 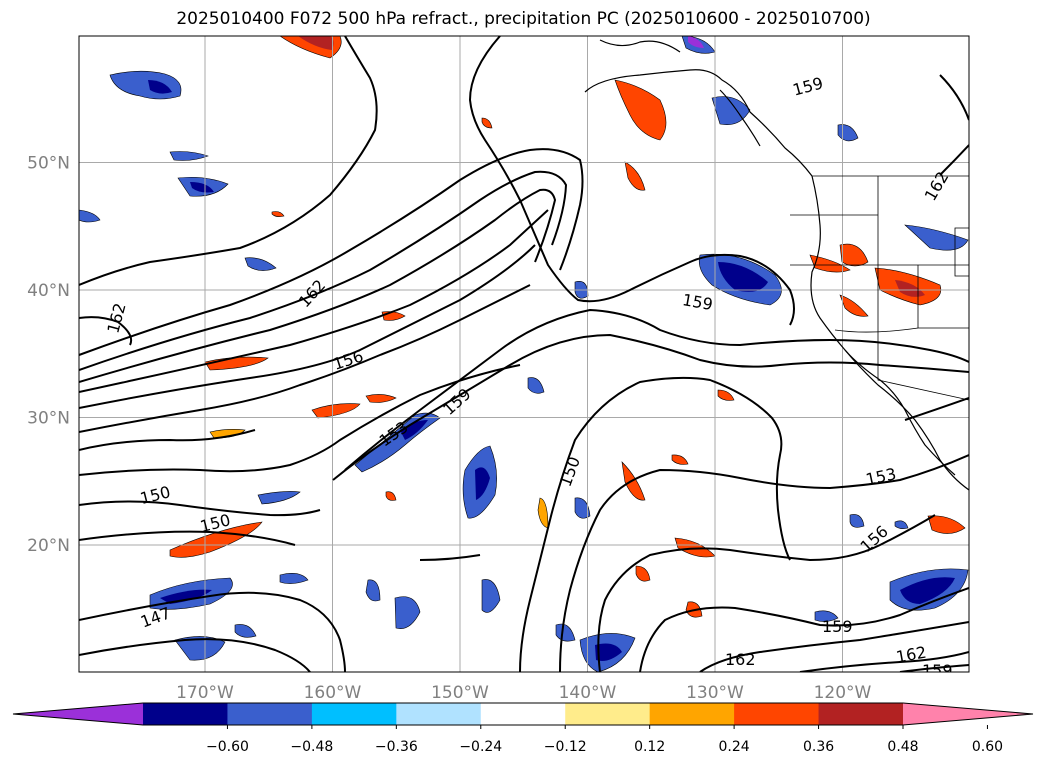 What do you see at coordinates (460, 693) in the screenshot?
I see `lon-tick-label: 150°W` at bounding box center [460, 693].